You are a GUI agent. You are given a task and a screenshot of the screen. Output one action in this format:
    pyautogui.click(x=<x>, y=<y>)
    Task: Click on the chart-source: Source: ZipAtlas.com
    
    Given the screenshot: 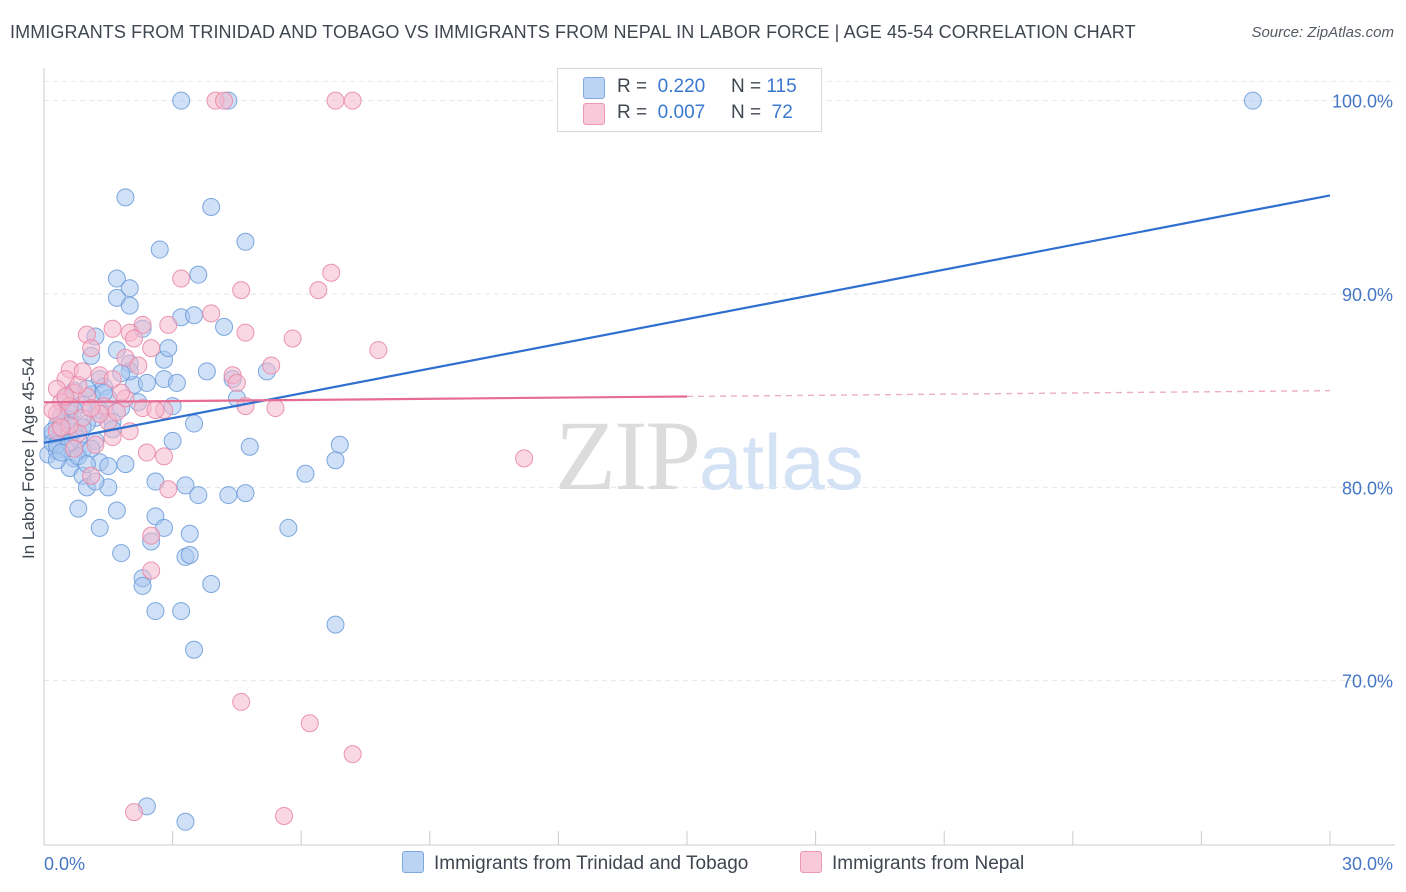 What is the action you would take?
    pyautogui.click(x=1322, y=32)
    